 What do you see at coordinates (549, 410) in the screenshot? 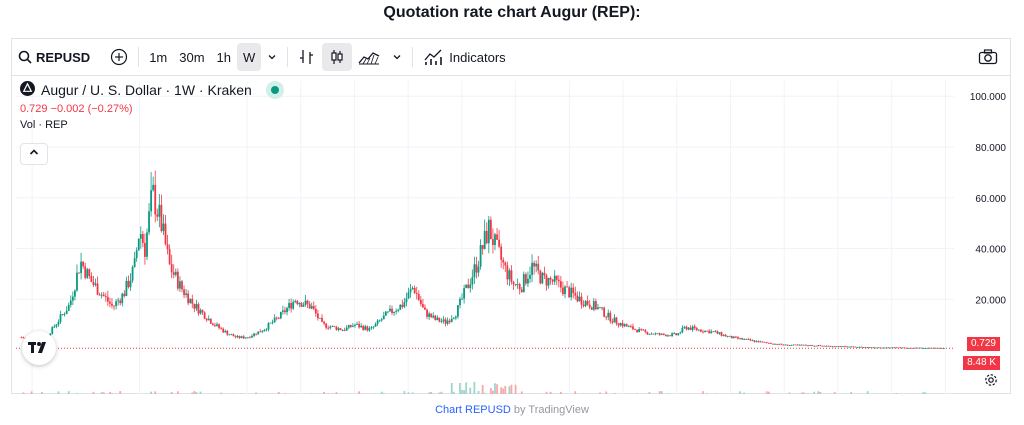
I see `footer-attribution: by TradingView` at bounding box center [549, 410].